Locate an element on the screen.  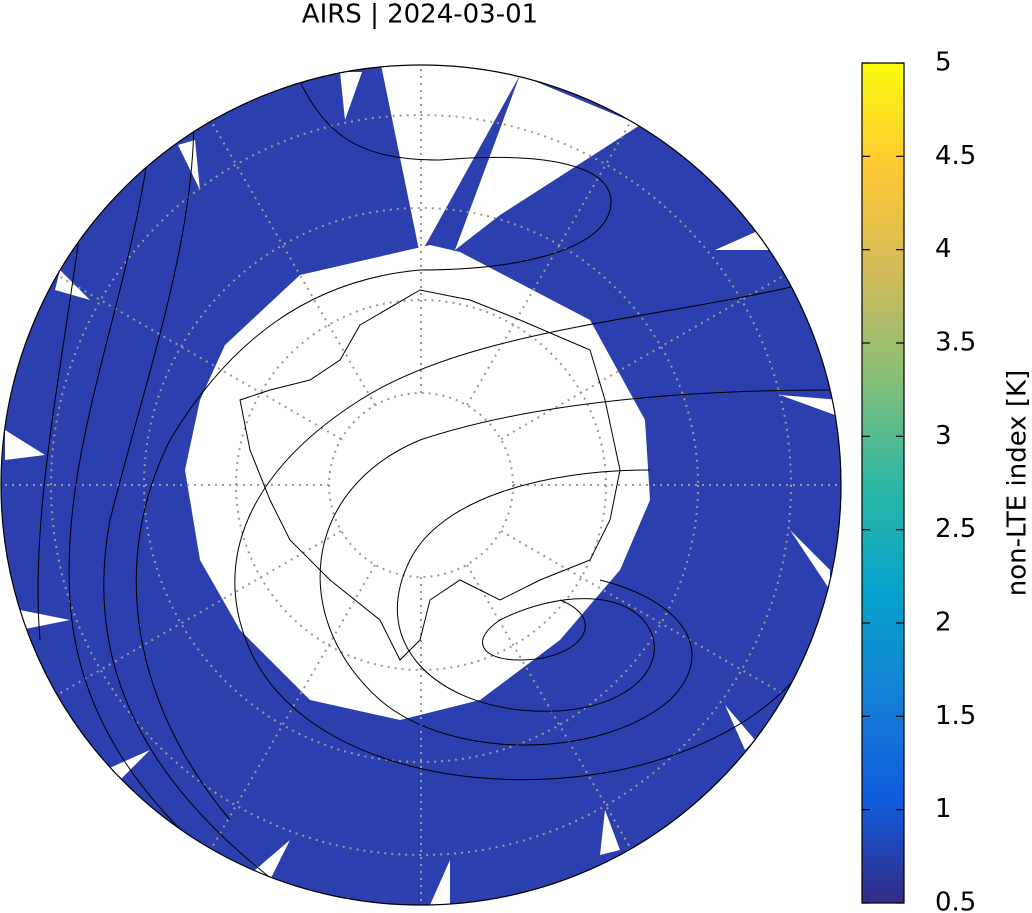
colorbar-tick-label: 3.5 is located at coordinates (955, 343).